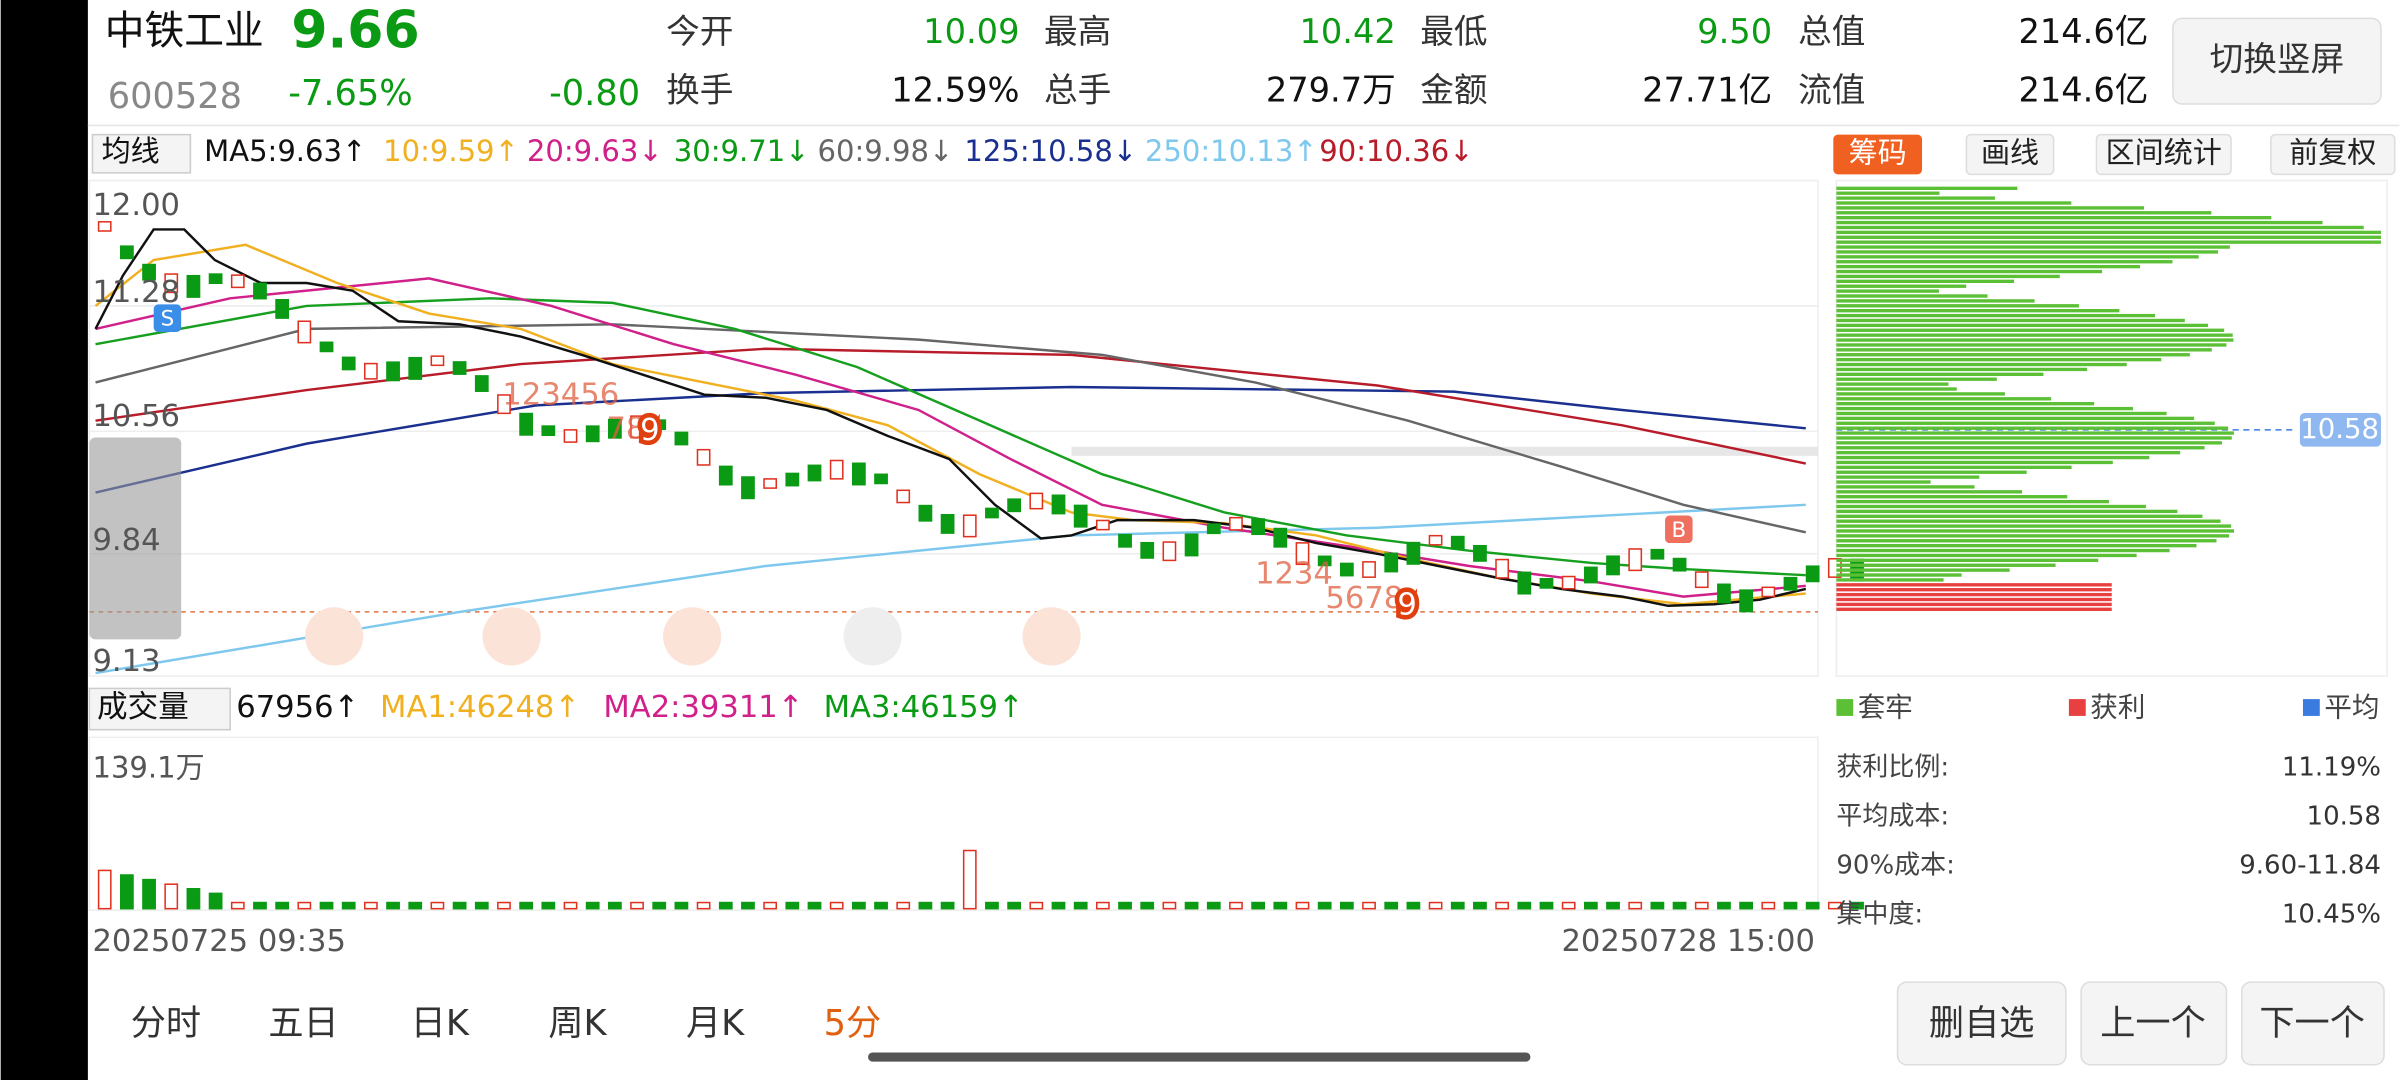 This screenshot has height=1080, width=2400. I want to click on tool-label: 区间统计, so click(2164, 153).